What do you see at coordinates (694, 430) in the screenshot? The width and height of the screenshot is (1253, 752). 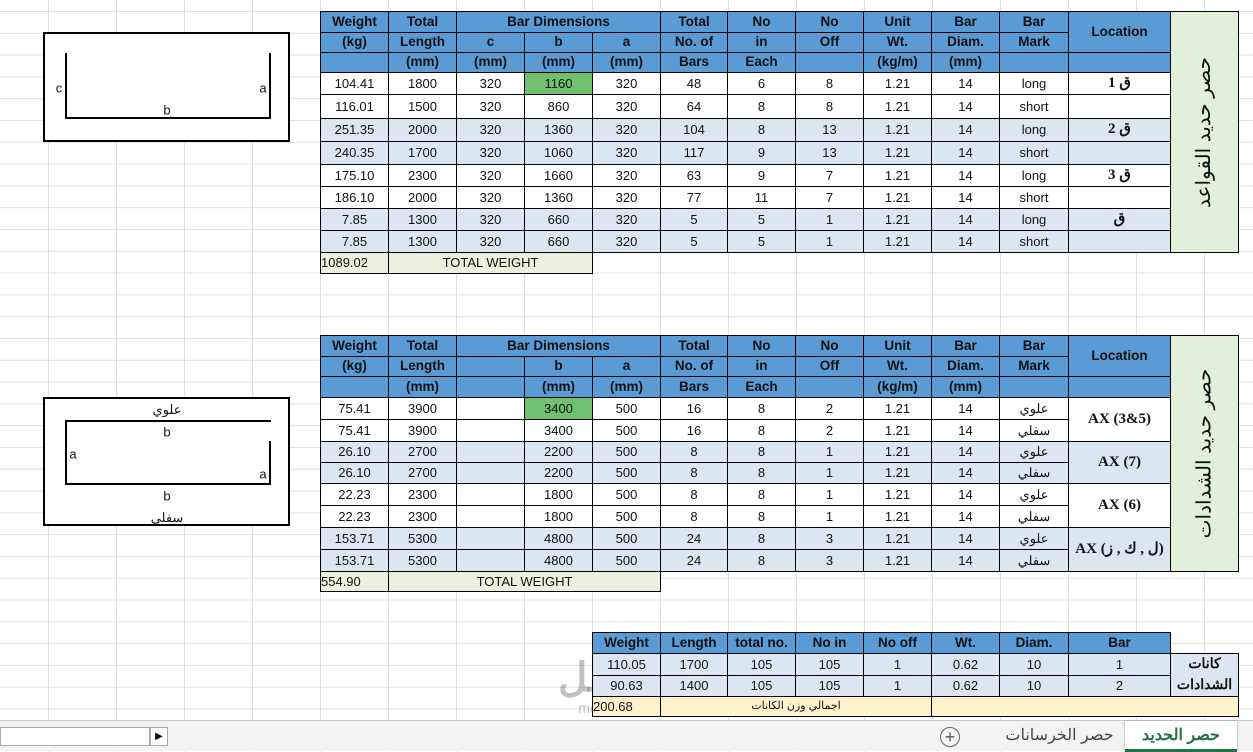 I see `data-cell: 16` at bounding box center [694, 430].